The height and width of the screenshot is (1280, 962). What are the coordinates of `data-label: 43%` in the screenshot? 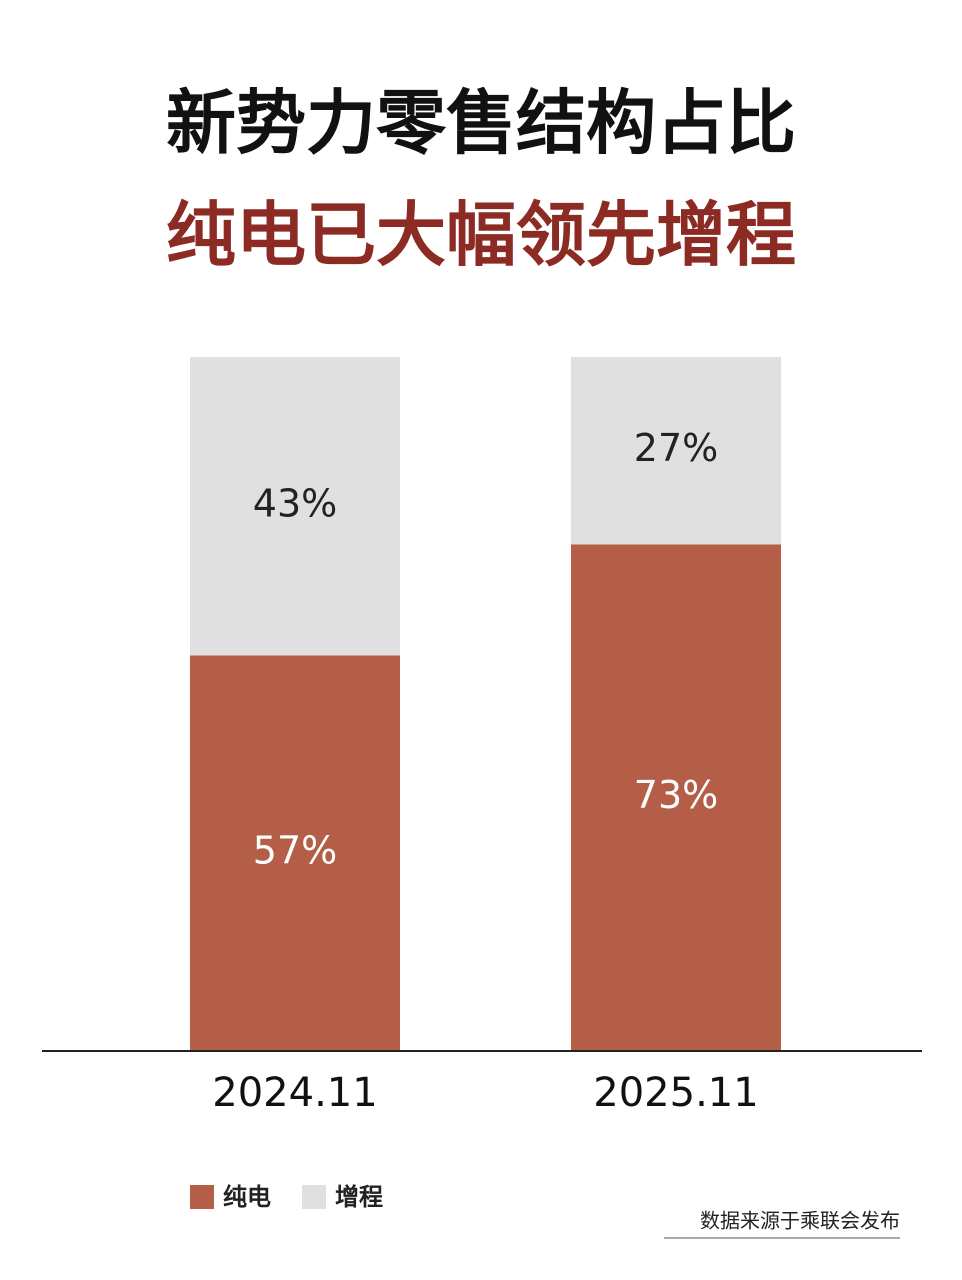 It's located at (295, 504).